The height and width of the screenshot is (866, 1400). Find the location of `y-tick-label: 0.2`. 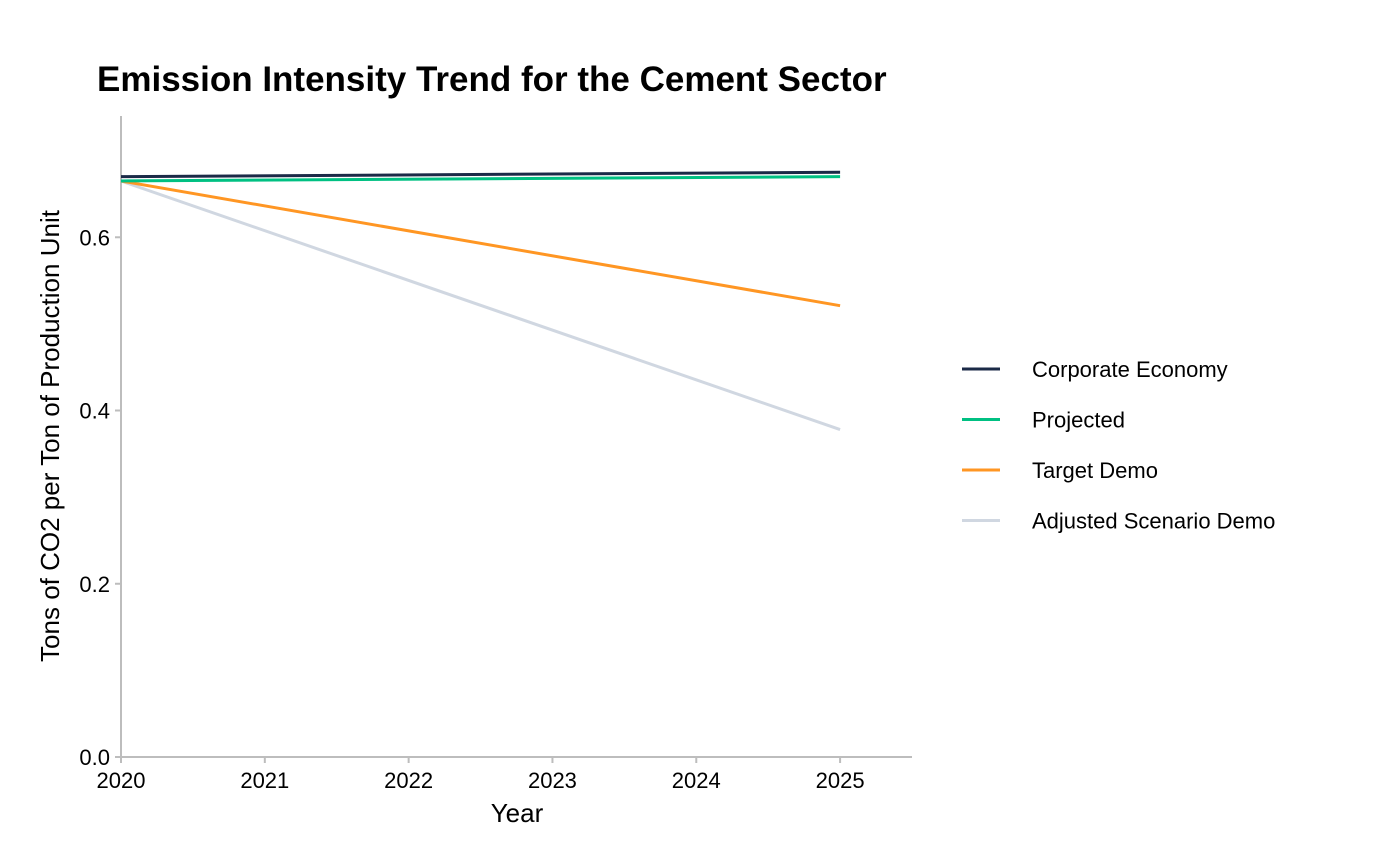

y-tick-label: 0.2 is located at coordinates (94, 584).